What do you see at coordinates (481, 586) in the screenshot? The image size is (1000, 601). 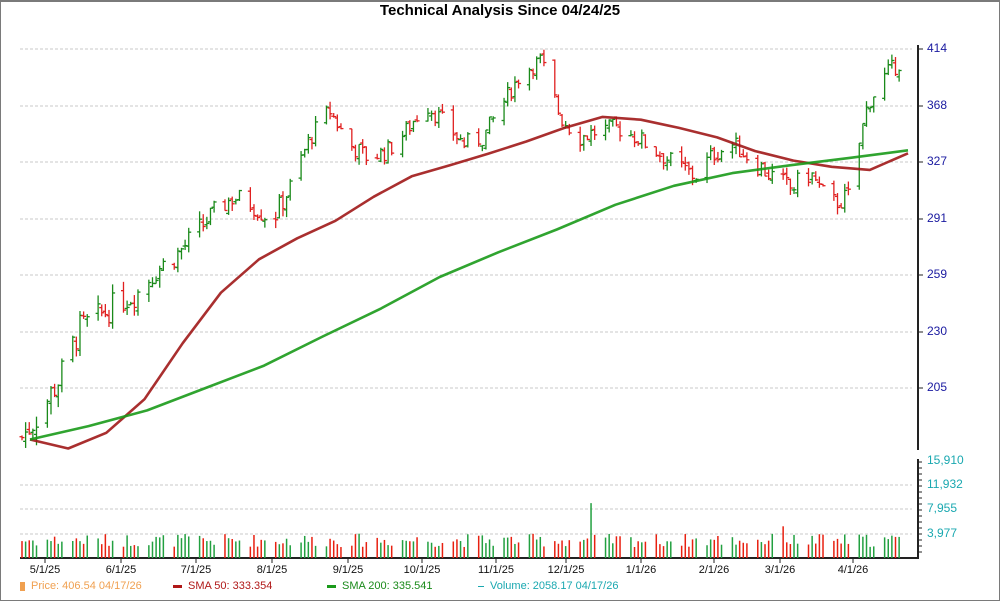 I see `volume-swatch-icon` at bounding box center [481, 586].